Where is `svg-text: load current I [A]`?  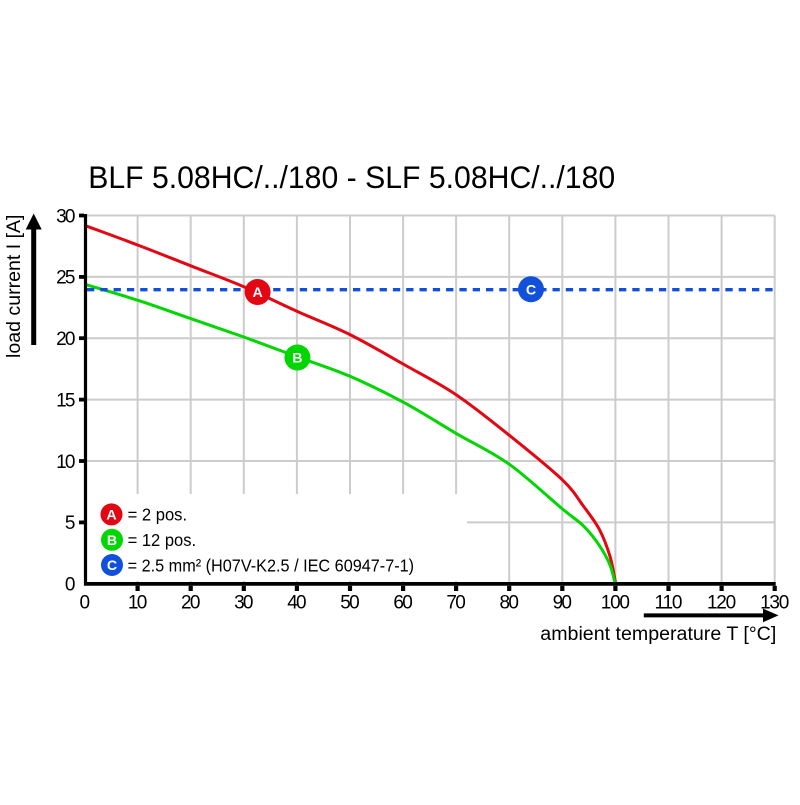 svg-text: load current I [A] is located at coordinates (14, 287).